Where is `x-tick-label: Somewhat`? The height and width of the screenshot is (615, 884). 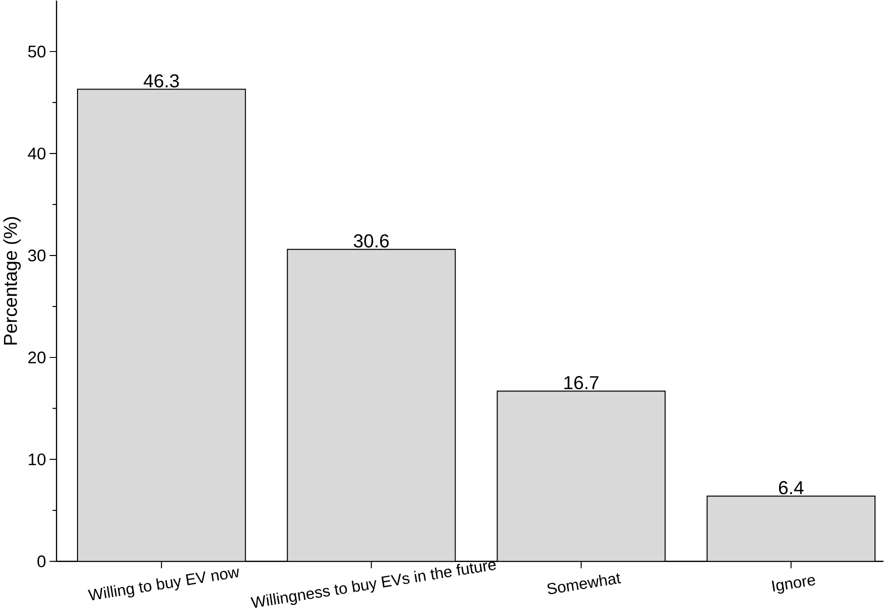 x-tick-label: Somewhat is located at coordinates (585, 583).